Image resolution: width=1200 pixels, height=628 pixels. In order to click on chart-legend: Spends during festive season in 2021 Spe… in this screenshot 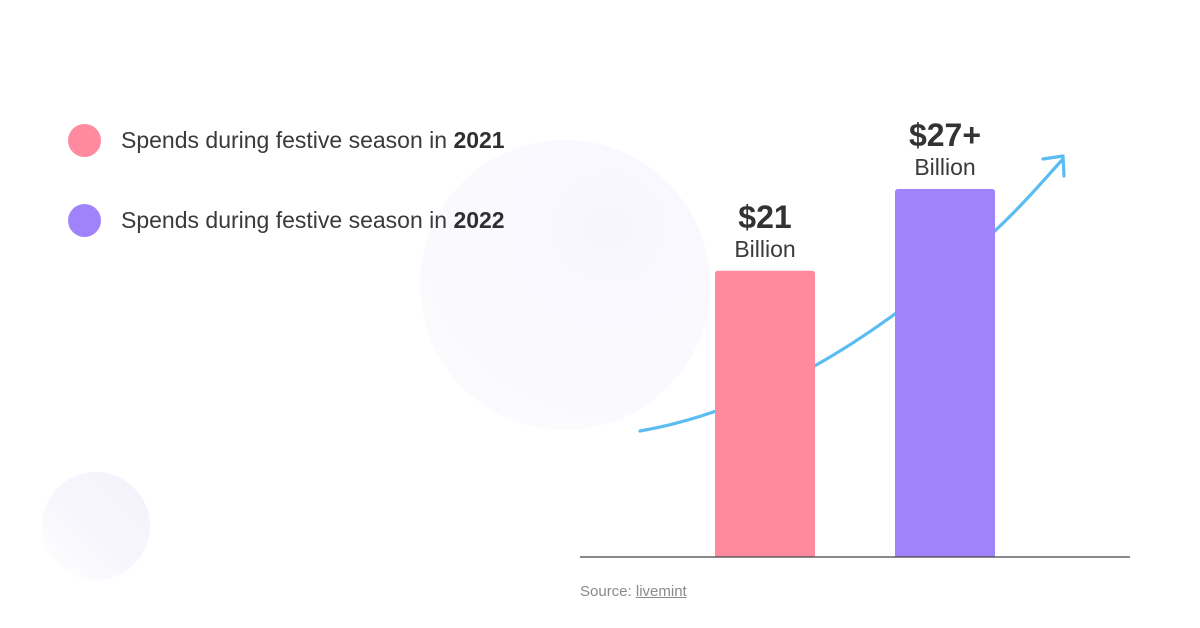, I will do `click(286, 202)`.